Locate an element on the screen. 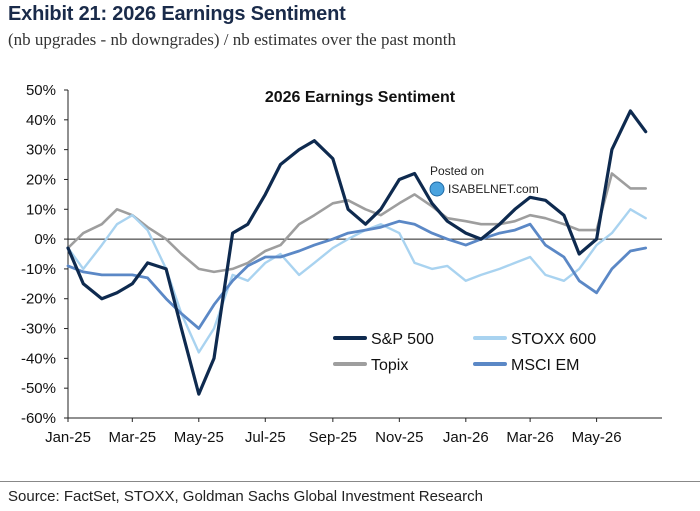 The width and height of the screenshot is (700, 511). x-tick-label: Jan-25 is located at coordinates (68, 437).